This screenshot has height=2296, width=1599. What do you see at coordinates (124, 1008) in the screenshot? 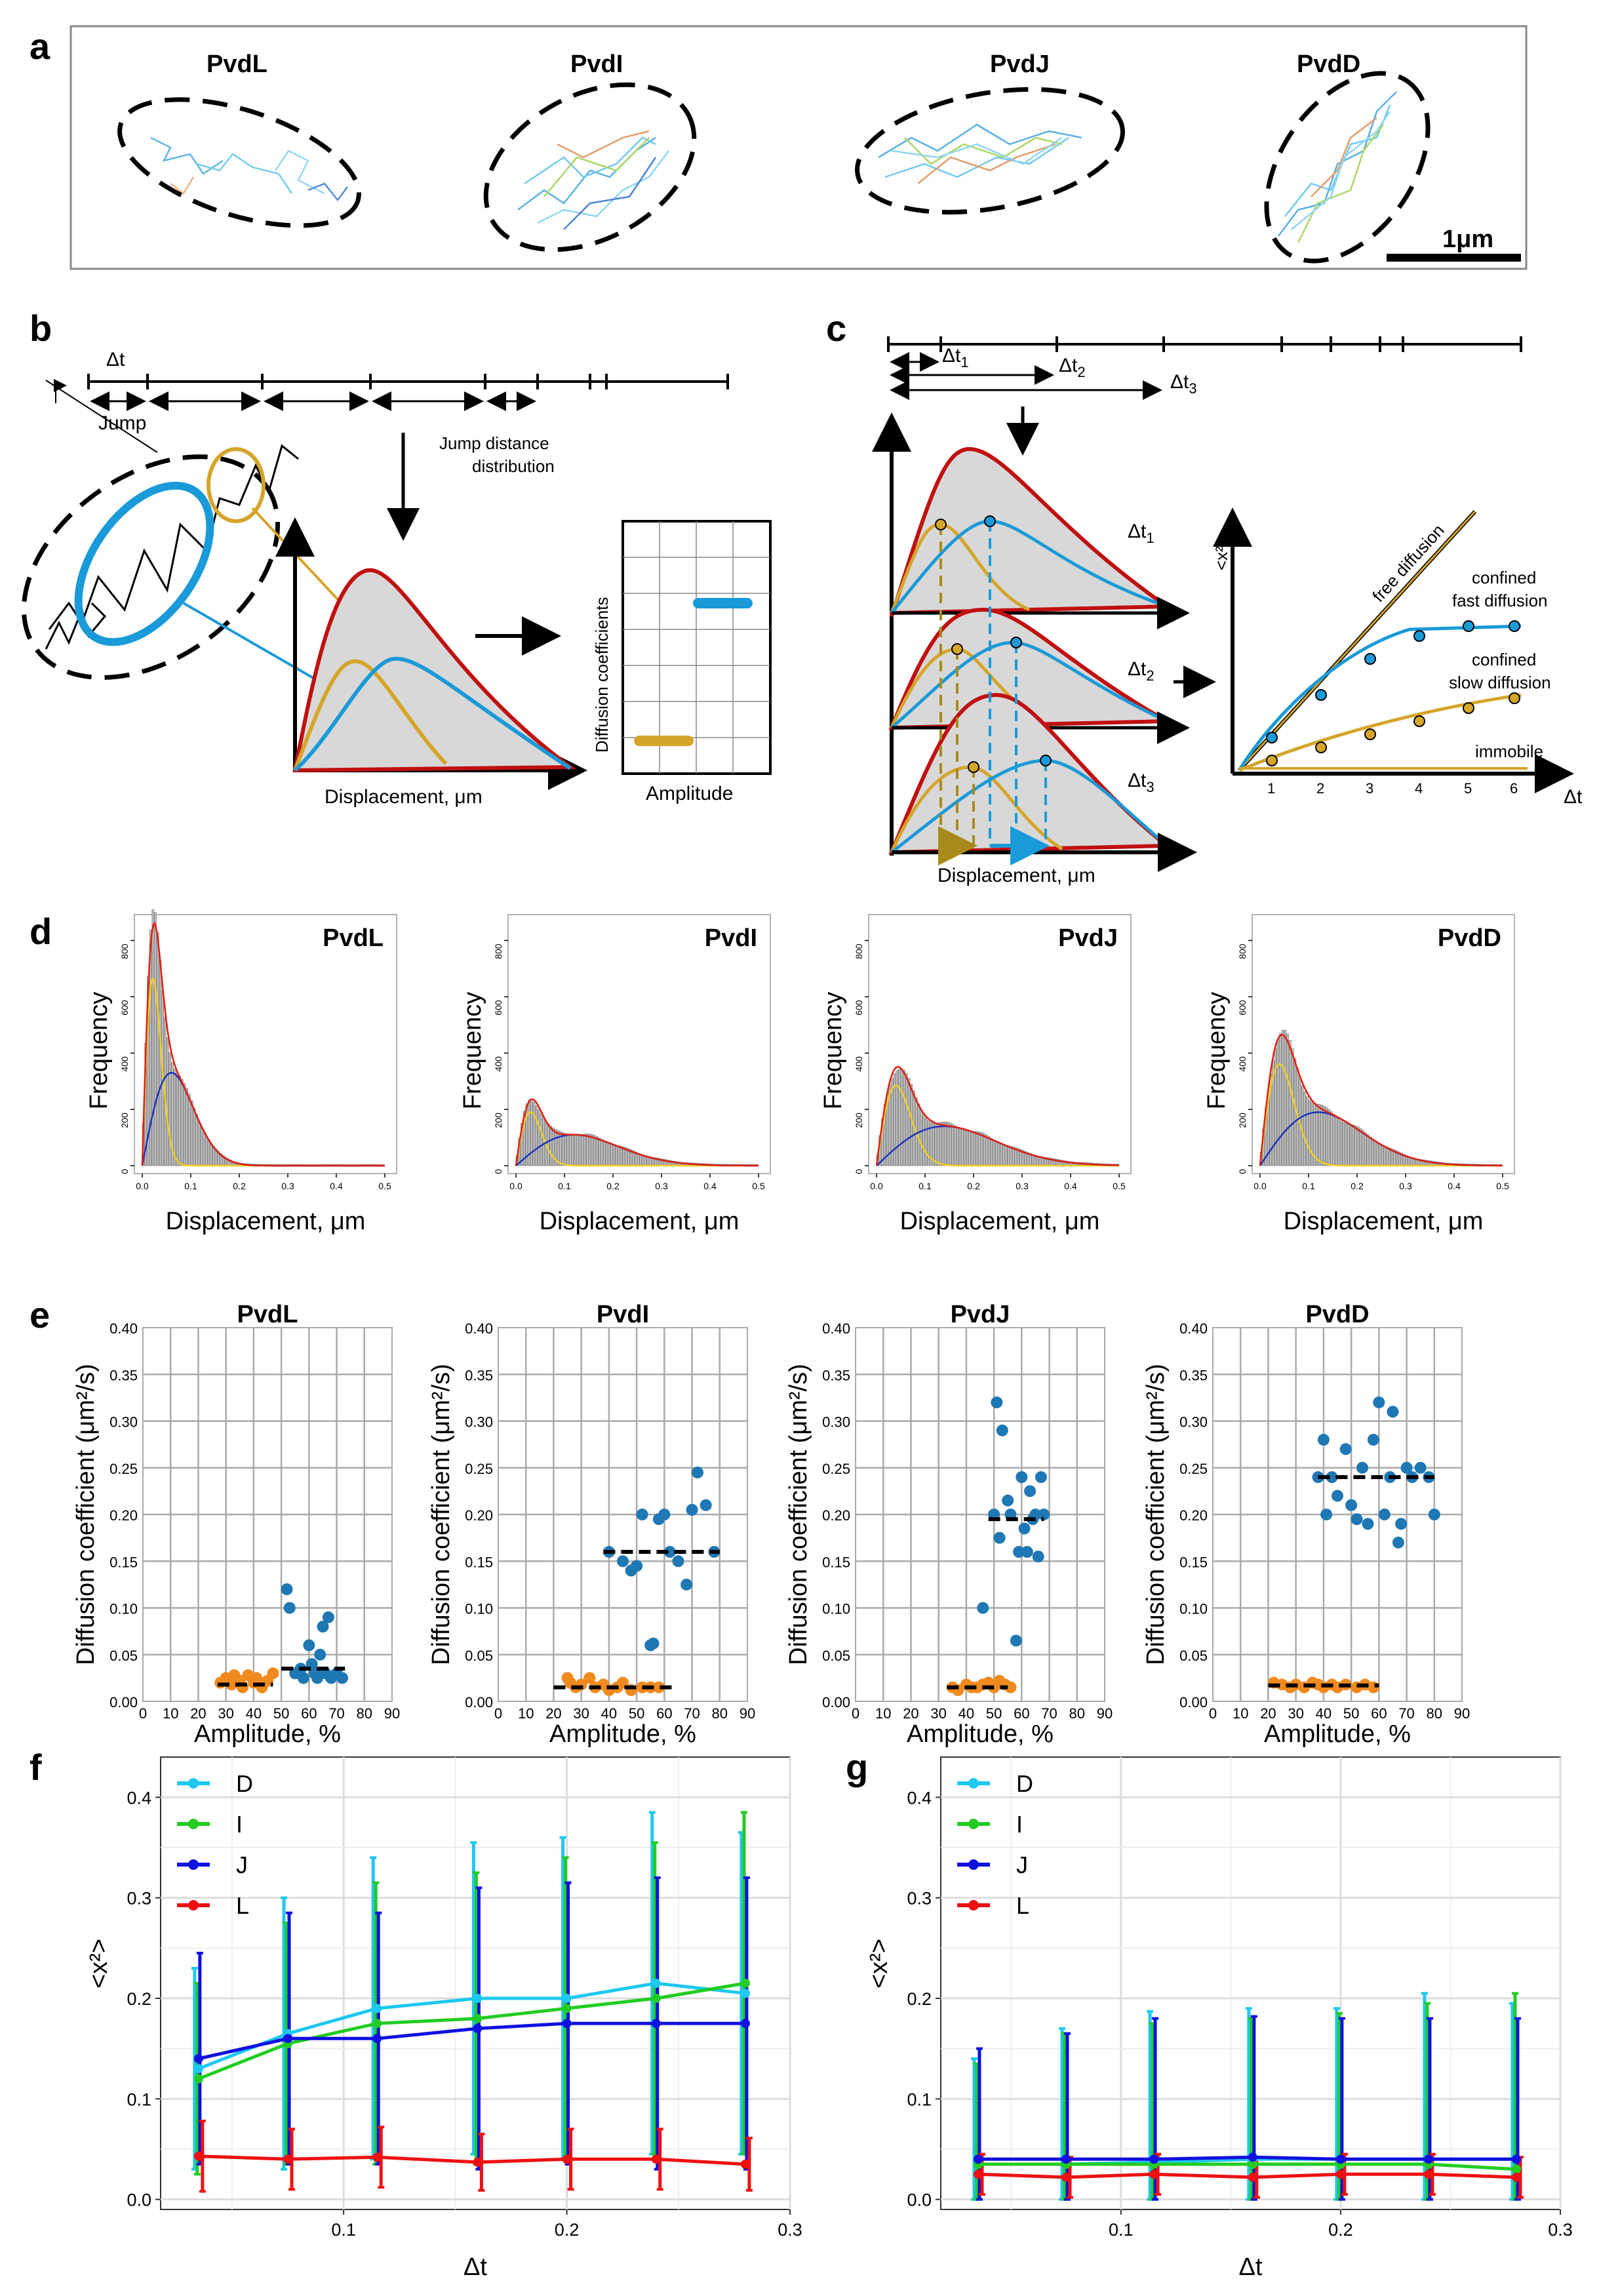
I see `ytick-label: 600` at bounding box center [124, 1008].